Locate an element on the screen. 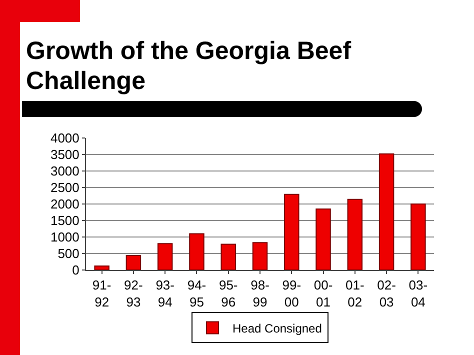 The image size is (474, 355). x-tick-label: 99-00 is located at coordinates (292, 294).